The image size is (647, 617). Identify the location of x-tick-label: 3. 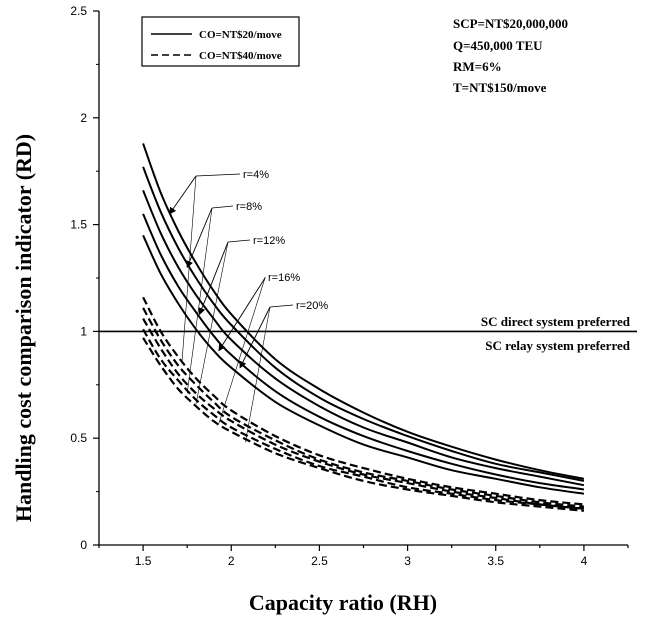
(407, 561).